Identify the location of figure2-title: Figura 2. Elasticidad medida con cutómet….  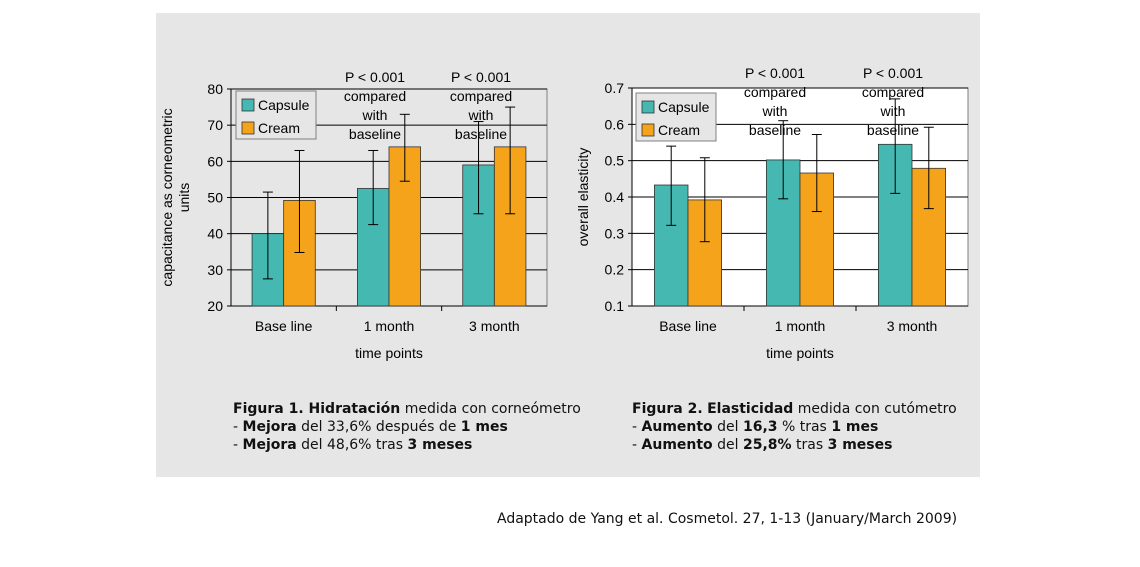
(794, 409).